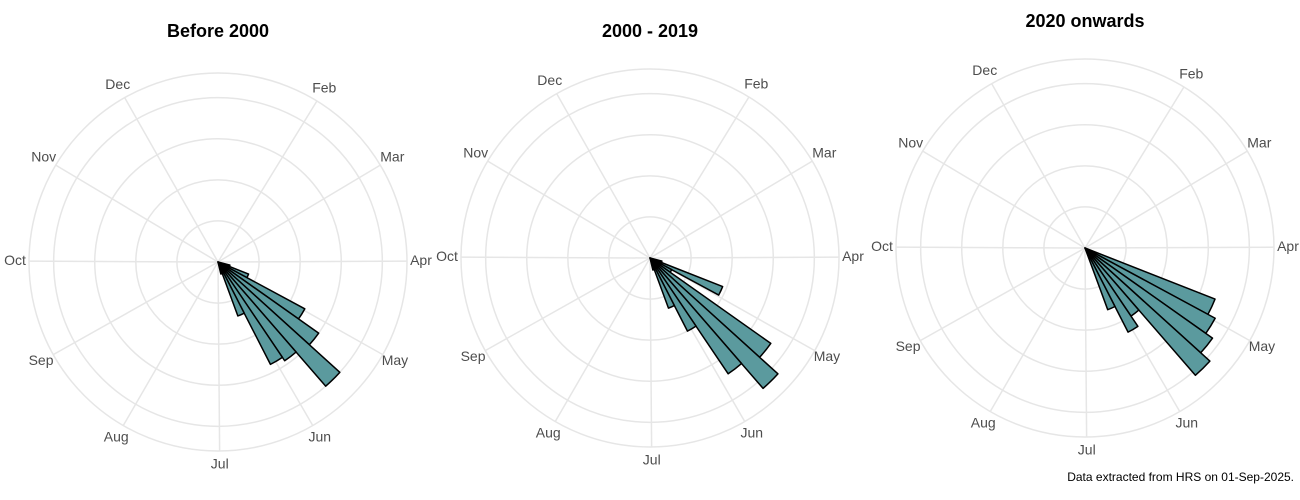 This screenshot has width=1300, height=500. I want to click on panel-title: 2020 onwards, so click(1084, 21).